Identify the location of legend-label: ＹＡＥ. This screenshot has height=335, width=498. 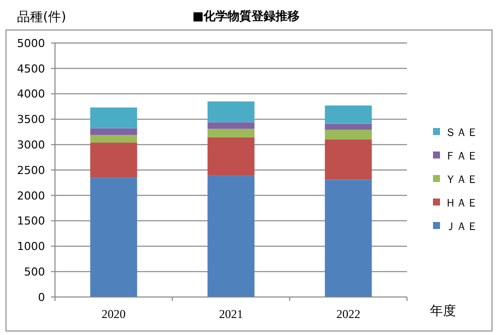
(461, 179).